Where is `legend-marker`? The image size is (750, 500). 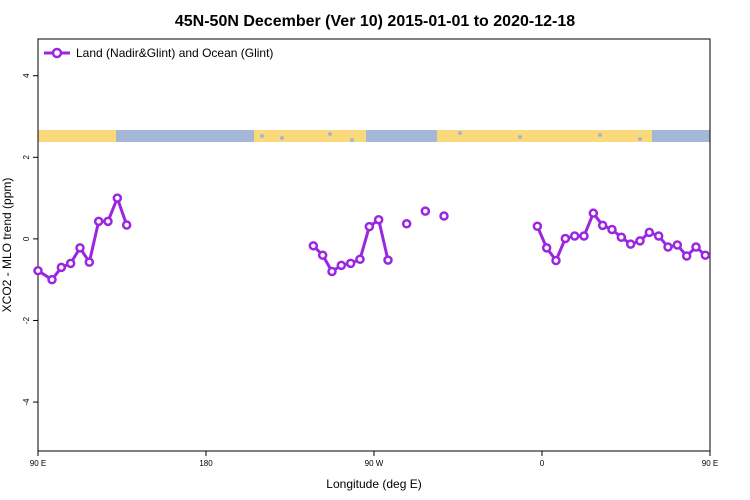 legend-marker is located at coordinates (57, 53).